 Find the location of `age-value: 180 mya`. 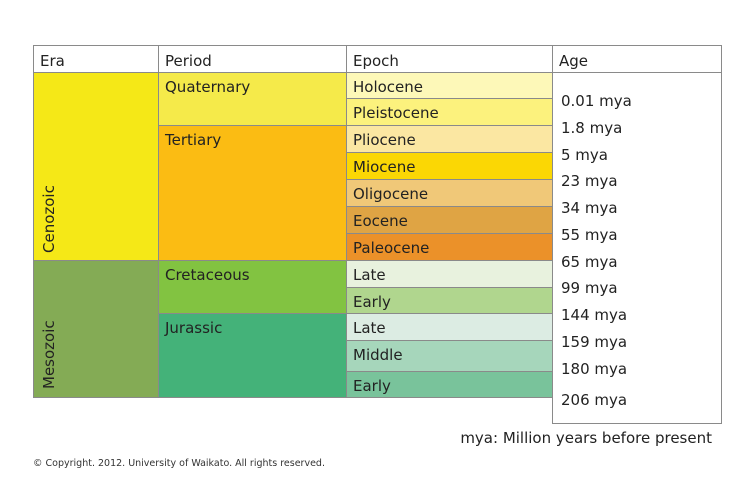

age-value: 180 mya is located at coordinates (594, 369).